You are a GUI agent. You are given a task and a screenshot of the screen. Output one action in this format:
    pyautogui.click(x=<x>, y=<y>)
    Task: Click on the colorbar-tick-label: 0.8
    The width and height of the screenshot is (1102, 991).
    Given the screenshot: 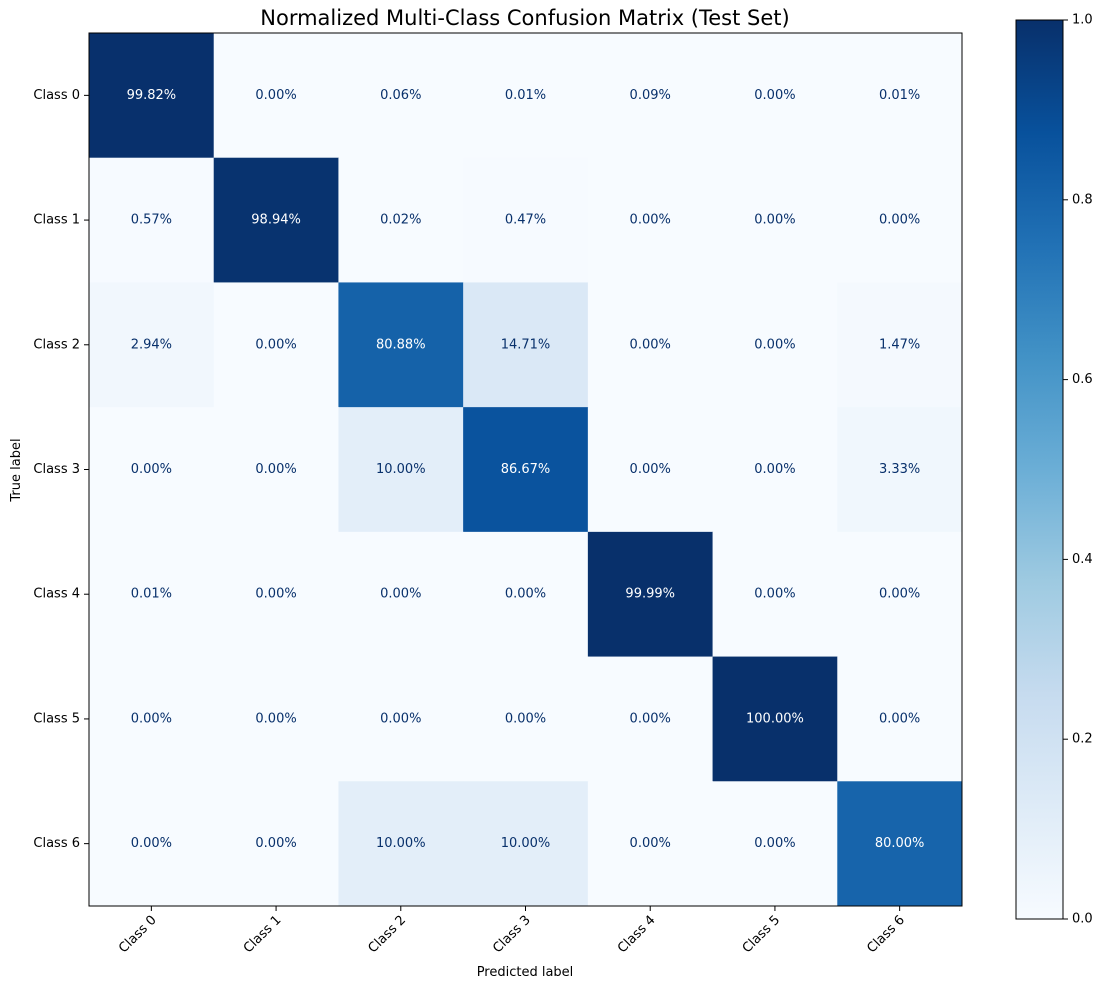 What is the action you would take?
    pyautogui.click(x=1082, y=199)
    